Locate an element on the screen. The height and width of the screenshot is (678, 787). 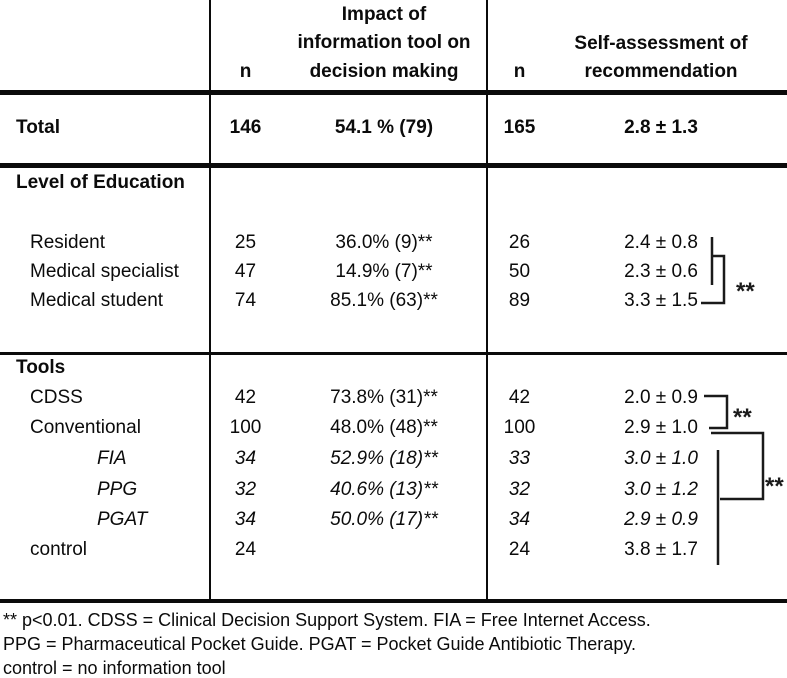
cell-n-impact: 100 is located at coordinates (245, 427).